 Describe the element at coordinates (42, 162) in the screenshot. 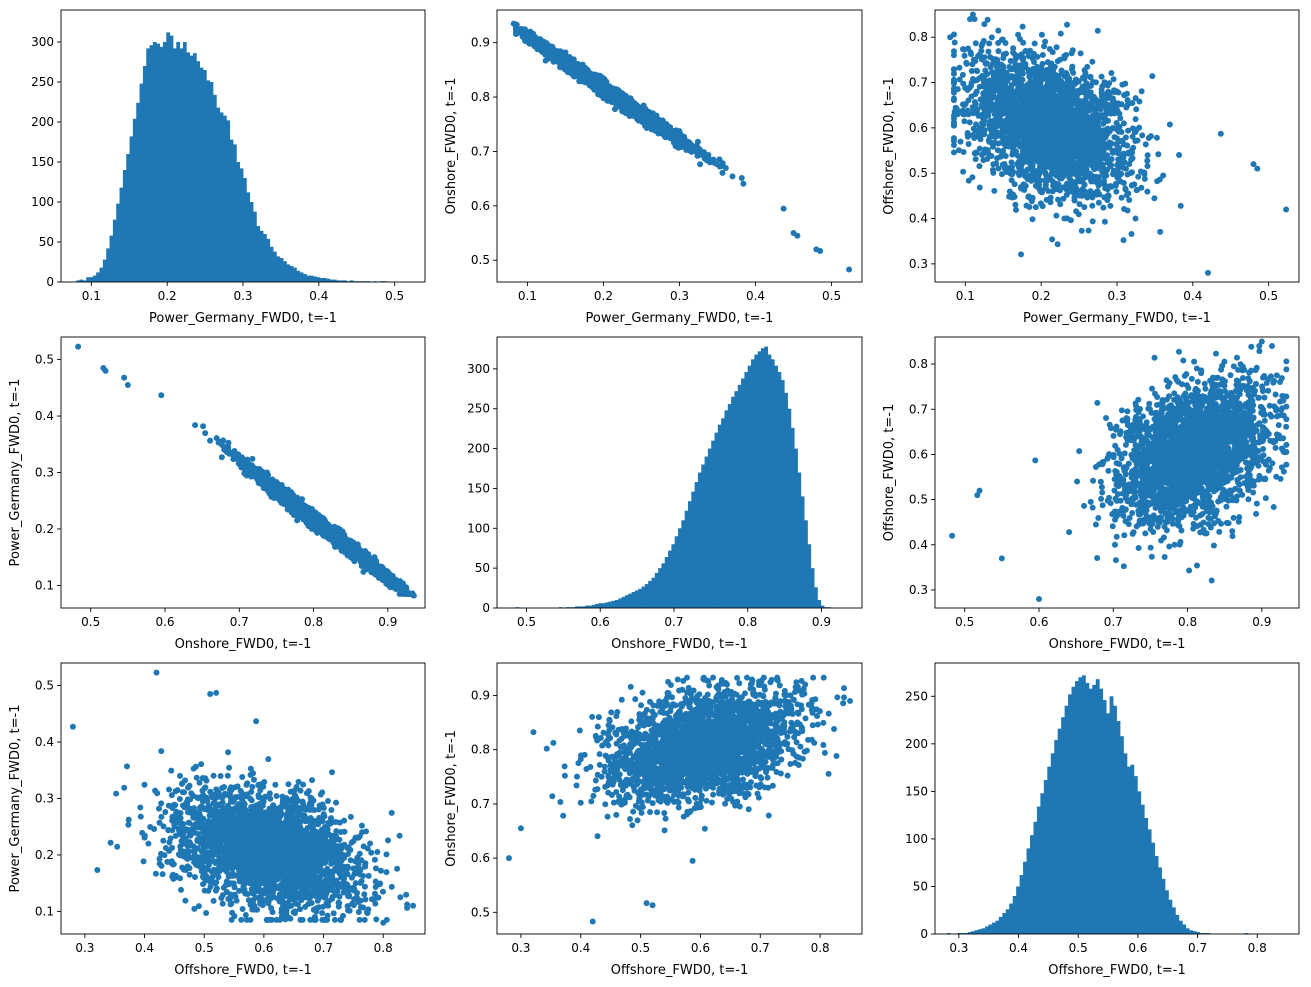

I see `y-tick-label: 150` at that location.